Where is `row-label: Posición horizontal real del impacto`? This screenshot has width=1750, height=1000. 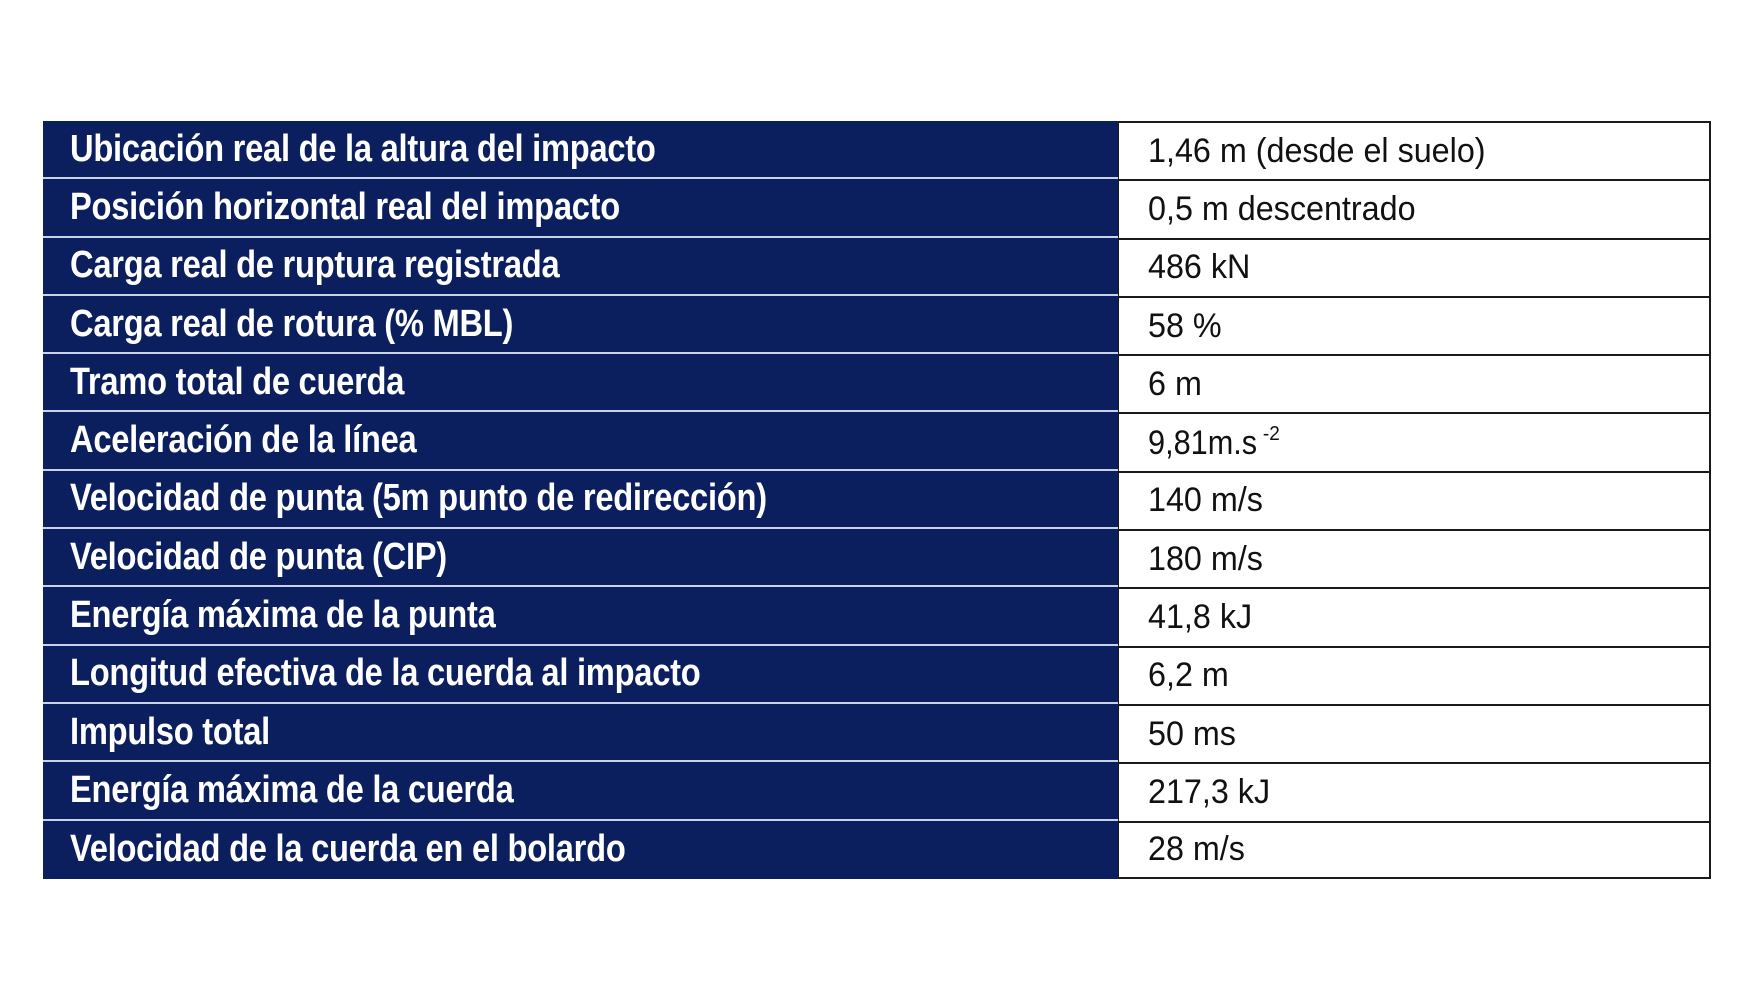 row-label: Posición horizontal real del impacto is located at coordinates (345, 206).